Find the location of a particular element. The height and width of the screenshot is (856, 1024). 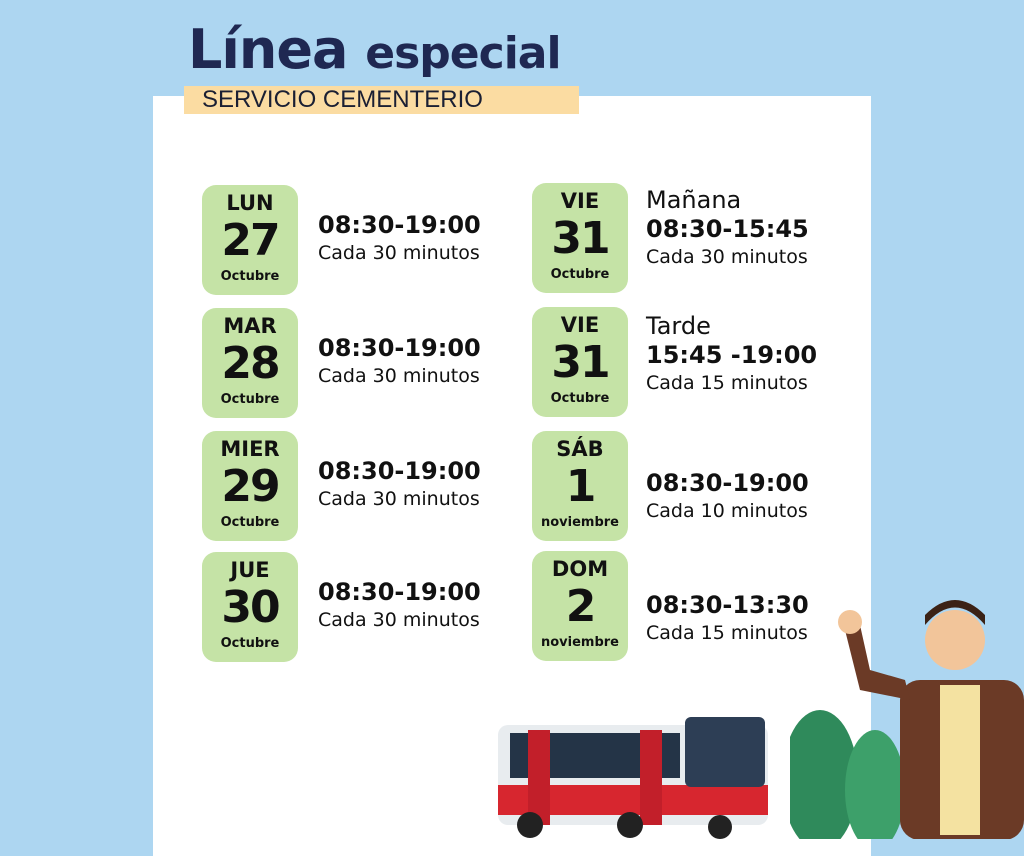

day-number: 30 is located at coordinates (250, 607).